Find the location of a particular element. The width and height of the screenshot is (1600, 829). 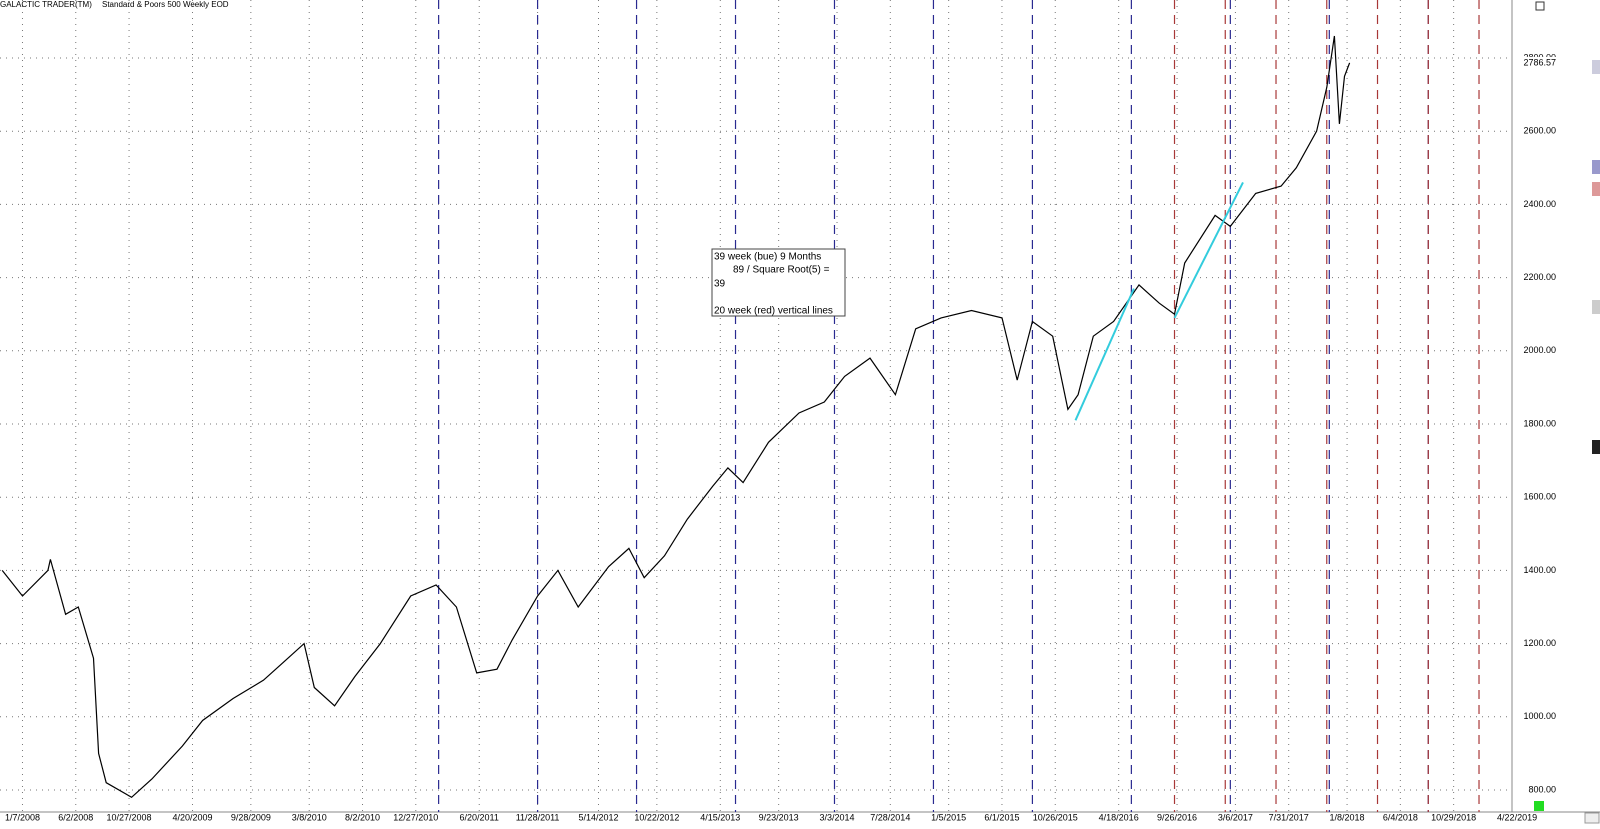

y-tick-label: 2000.00 is located at coordinates (1539, 350).